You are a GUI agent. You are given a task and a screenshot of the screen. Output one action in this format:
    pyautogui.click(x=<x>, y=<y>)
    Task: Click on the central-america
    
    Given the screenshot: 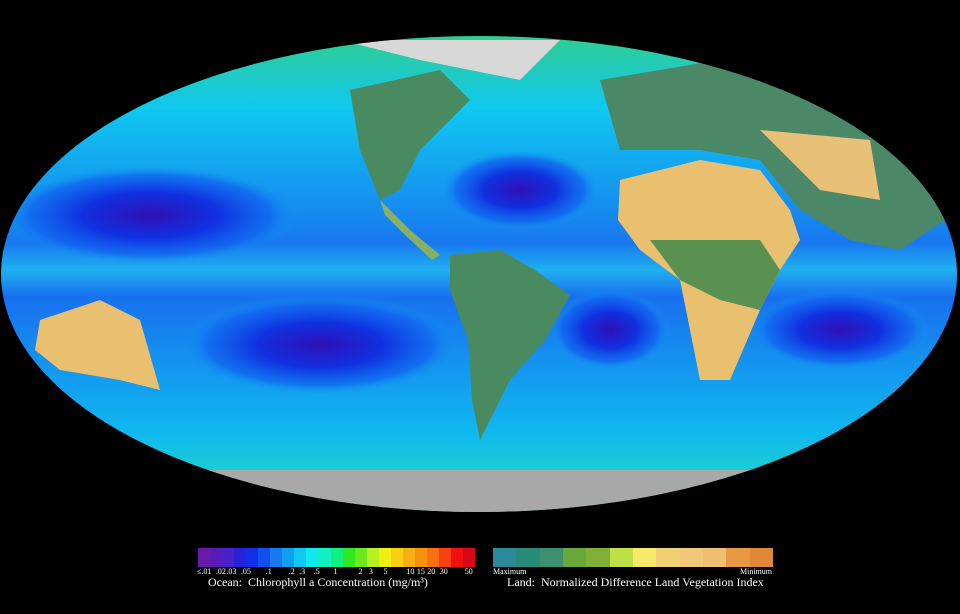 What is the action you would take?
    pyautogui.click(x=410, y=230)
    